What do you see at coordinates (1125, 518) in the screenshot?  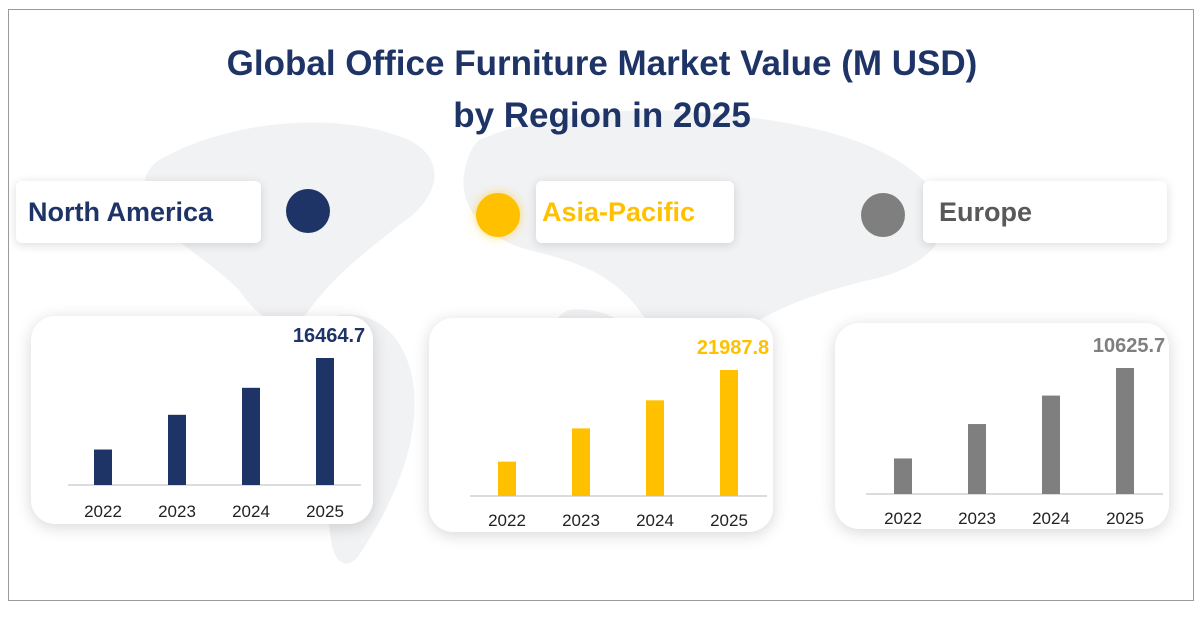 I see `europe-tick-label-2025: 2025` at bounding box center [1125, 518].